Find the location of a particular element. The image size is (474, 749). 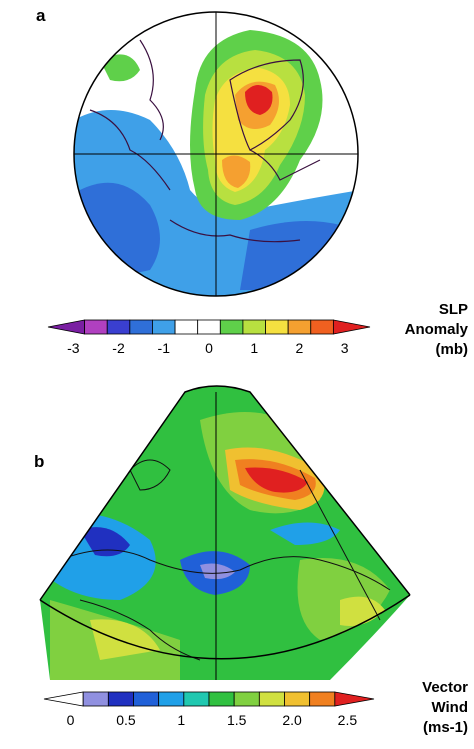

wind-title-line-3: (ms-1) is located at coordinates (445, 727).